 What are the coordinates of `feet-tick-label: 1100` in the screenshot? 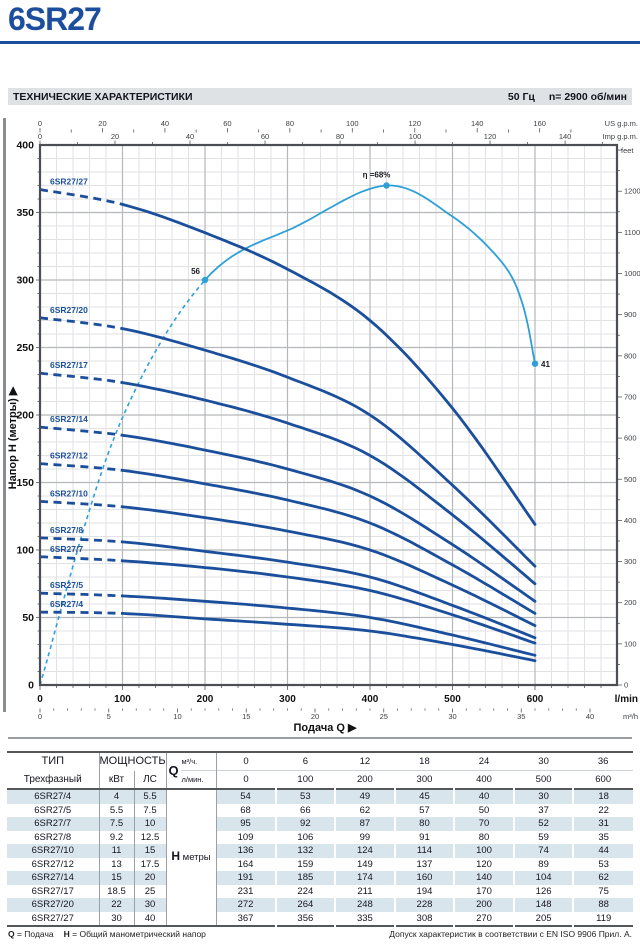 It's located at (632, 232).